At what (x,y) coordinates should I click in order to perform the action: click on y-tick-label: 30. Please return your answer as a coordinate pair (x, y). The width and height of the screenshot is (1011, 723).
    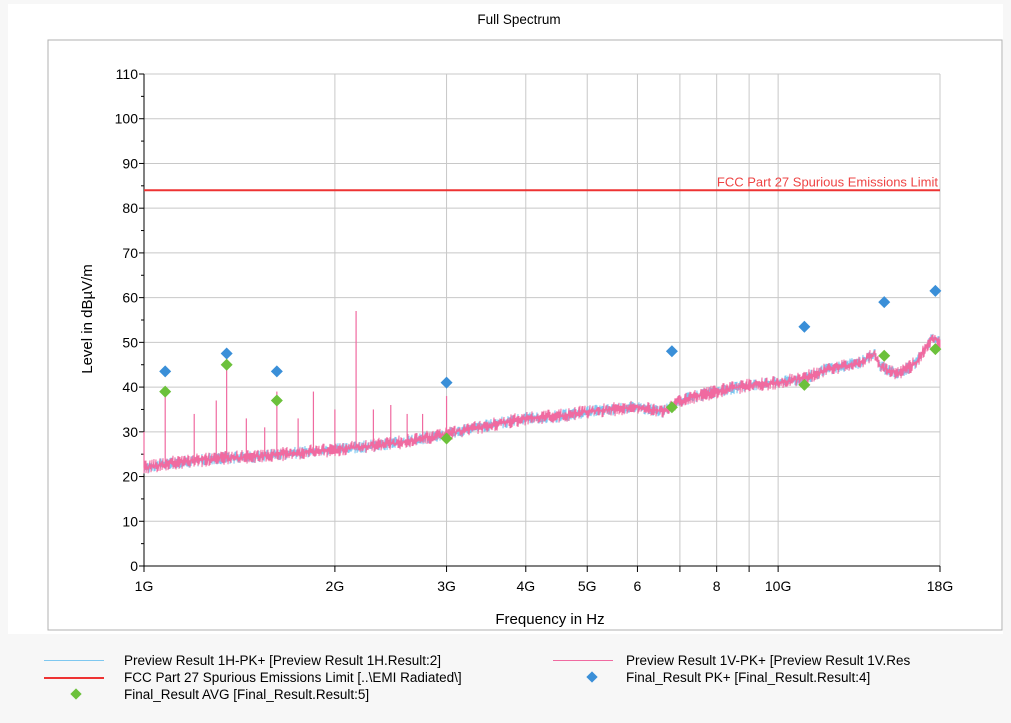
    Looking at the image, I should click on (130, 432).